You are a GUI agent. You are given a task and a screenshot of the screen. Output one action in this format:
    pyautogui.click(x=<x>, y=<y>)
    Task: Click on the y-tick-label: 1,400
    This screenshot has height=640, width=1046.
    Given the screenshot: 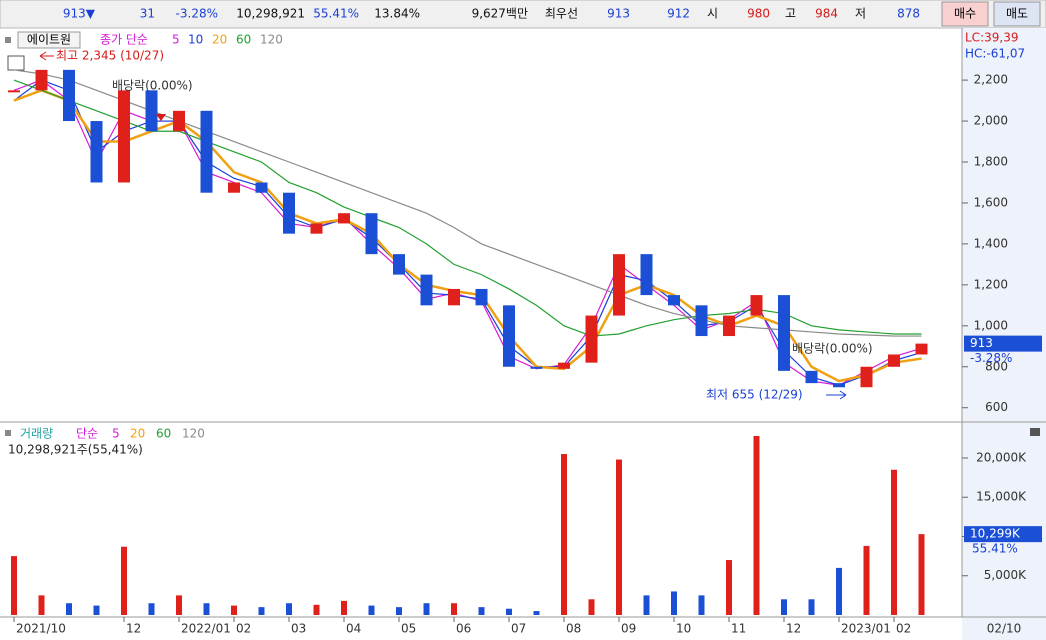 What is the action you would take?
    pyautogui.click(x=991, y=243)
    